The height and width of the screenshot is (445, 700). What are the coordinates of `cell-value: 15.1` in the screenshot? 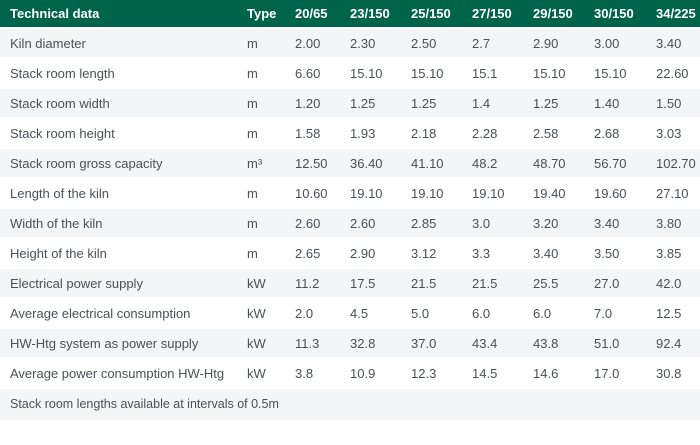 It's located at (492, 73).